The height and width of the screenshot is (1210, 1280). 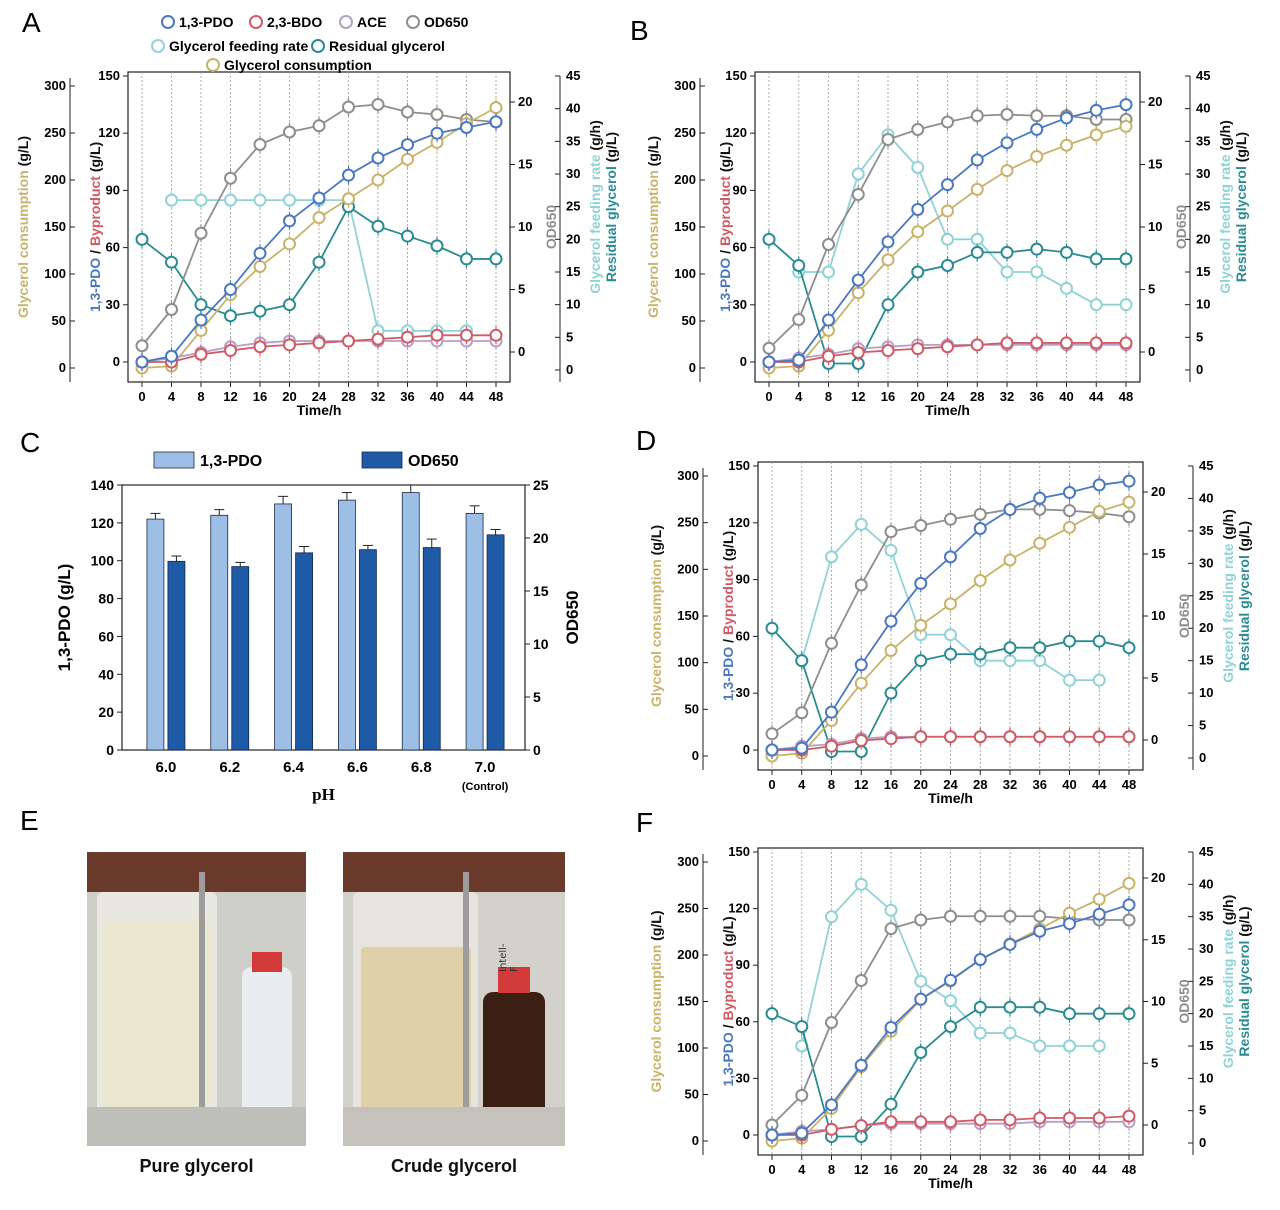 I want to click on y-tick-label-pdo: 60, so click(x=743, y=1021).